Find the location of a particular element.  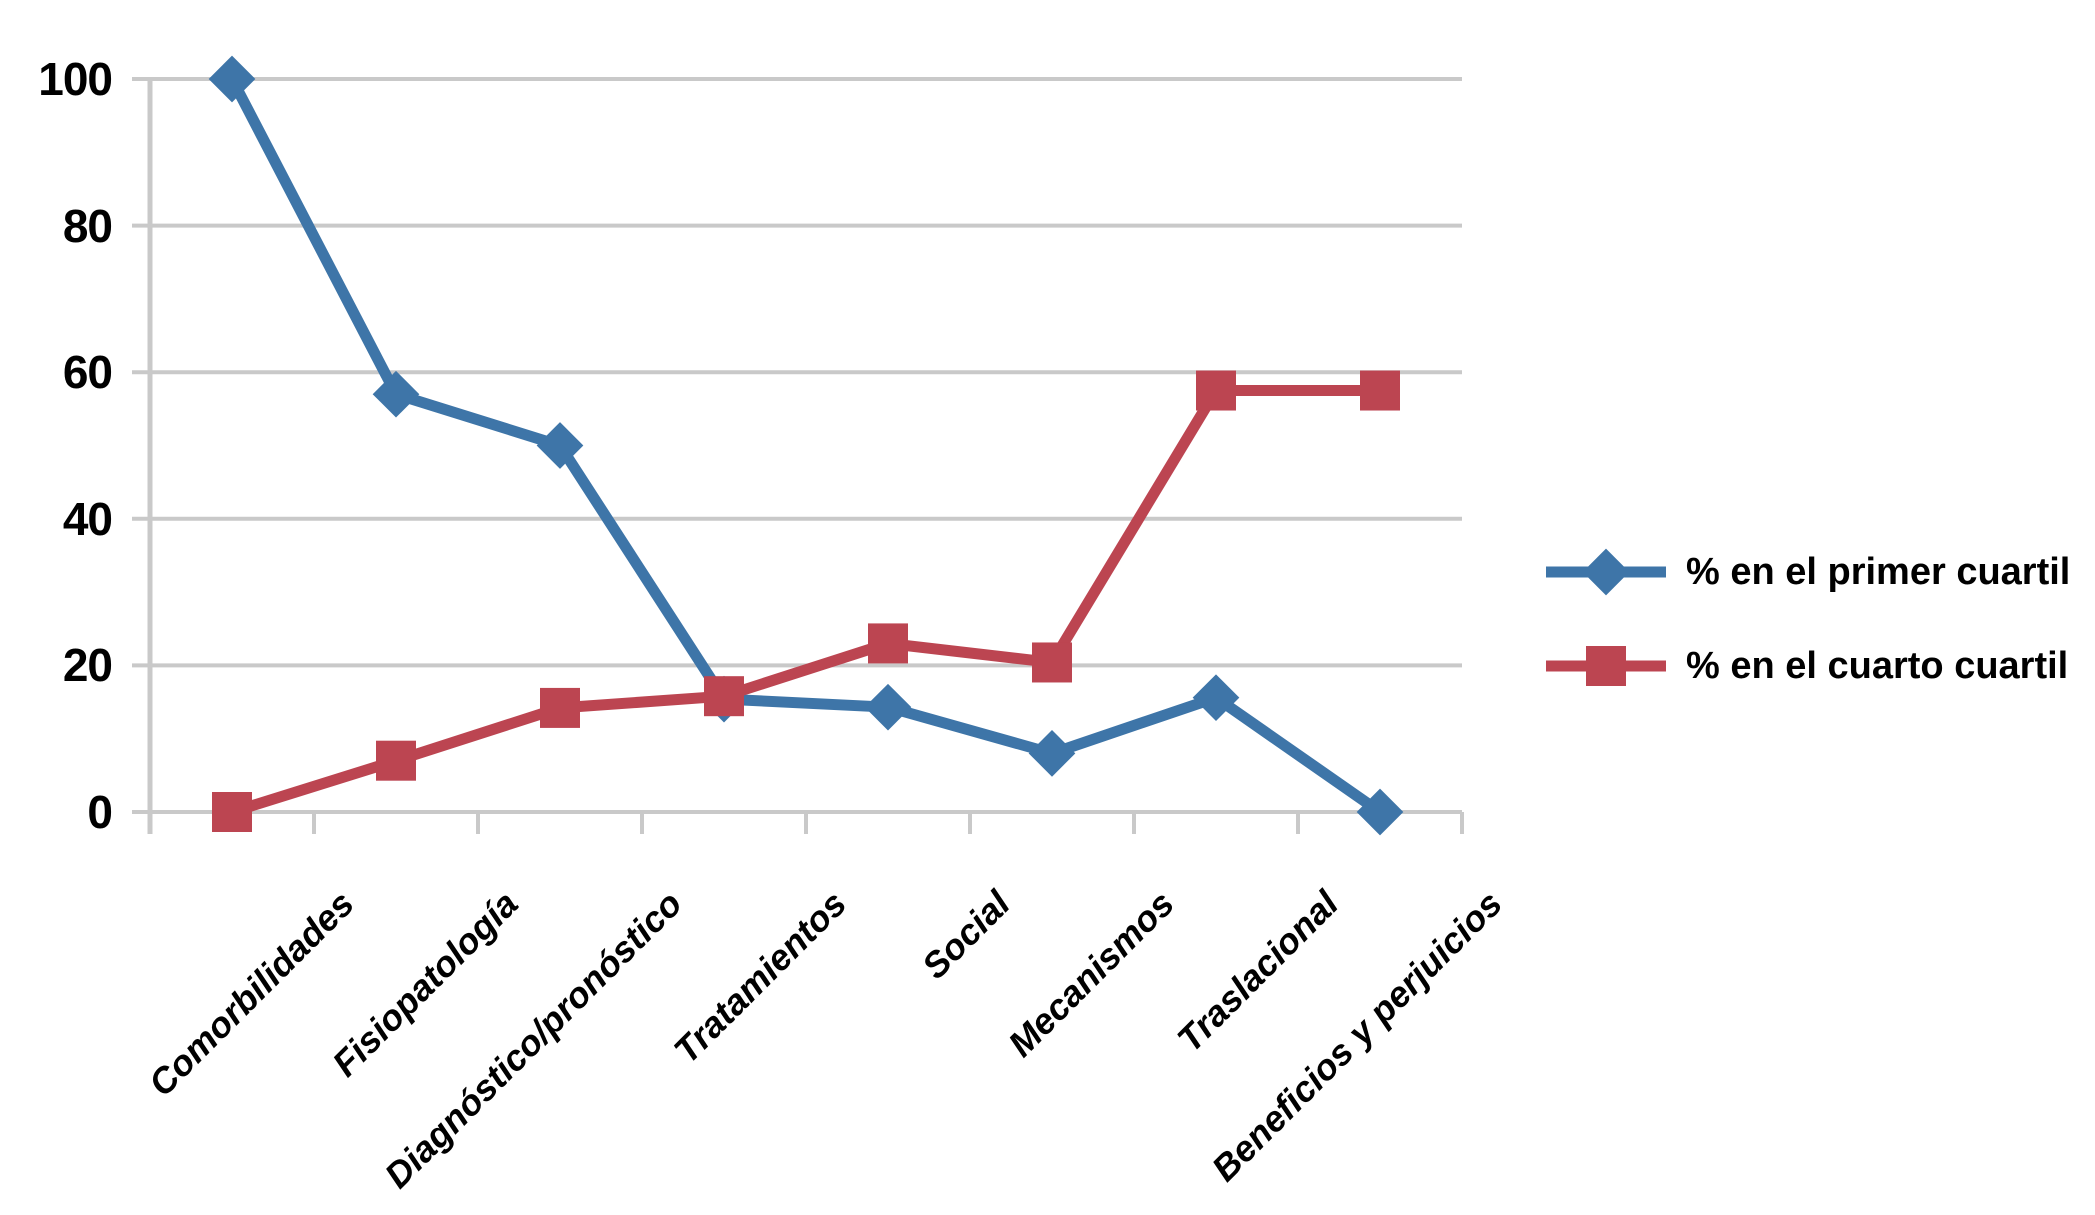

y-tick-label: 40 is located at coordinates (87, 518).